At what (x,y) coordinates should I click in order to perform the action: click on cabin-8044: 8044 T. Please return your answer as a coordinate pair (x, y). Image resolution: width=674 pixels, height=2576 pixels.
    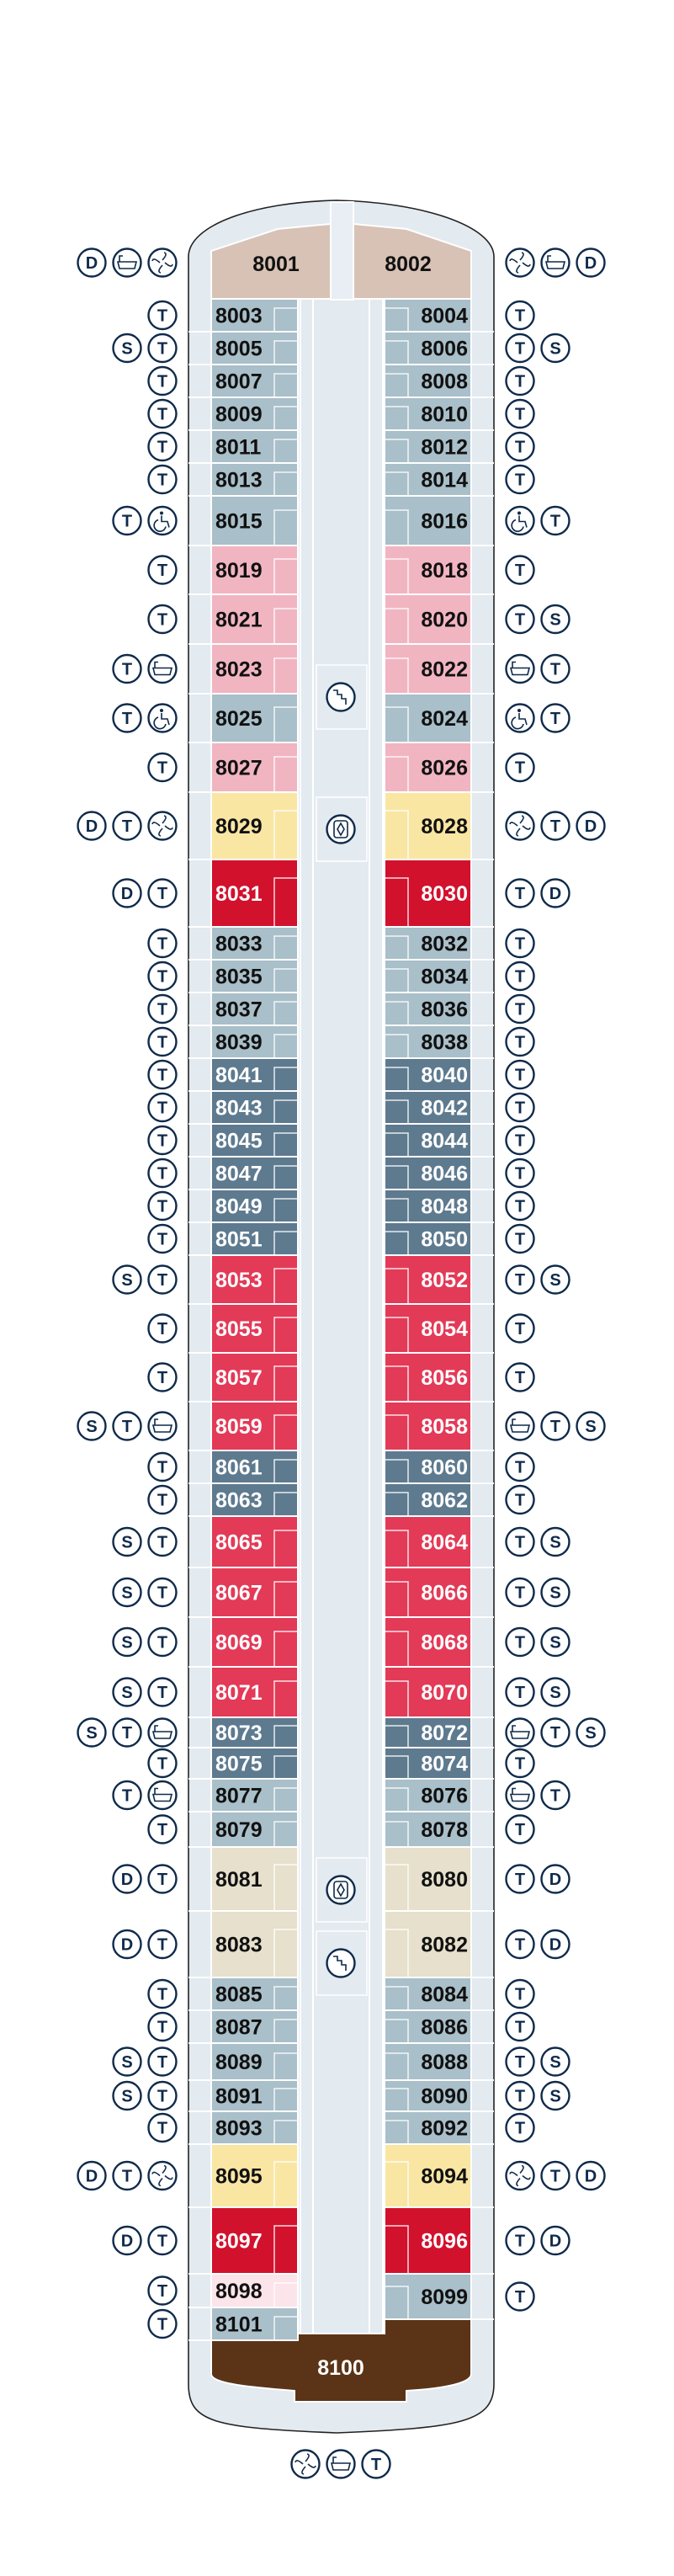
    Looking at the image, I should click on (459, 1140).